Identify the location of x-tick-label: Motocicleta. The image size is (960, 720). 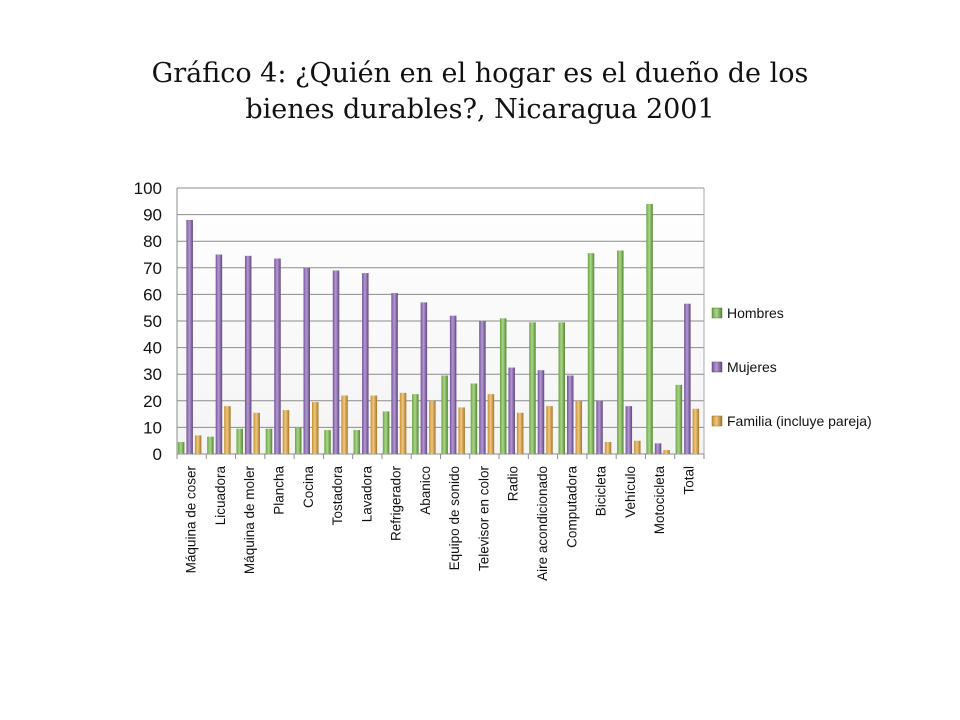
(659, 500).